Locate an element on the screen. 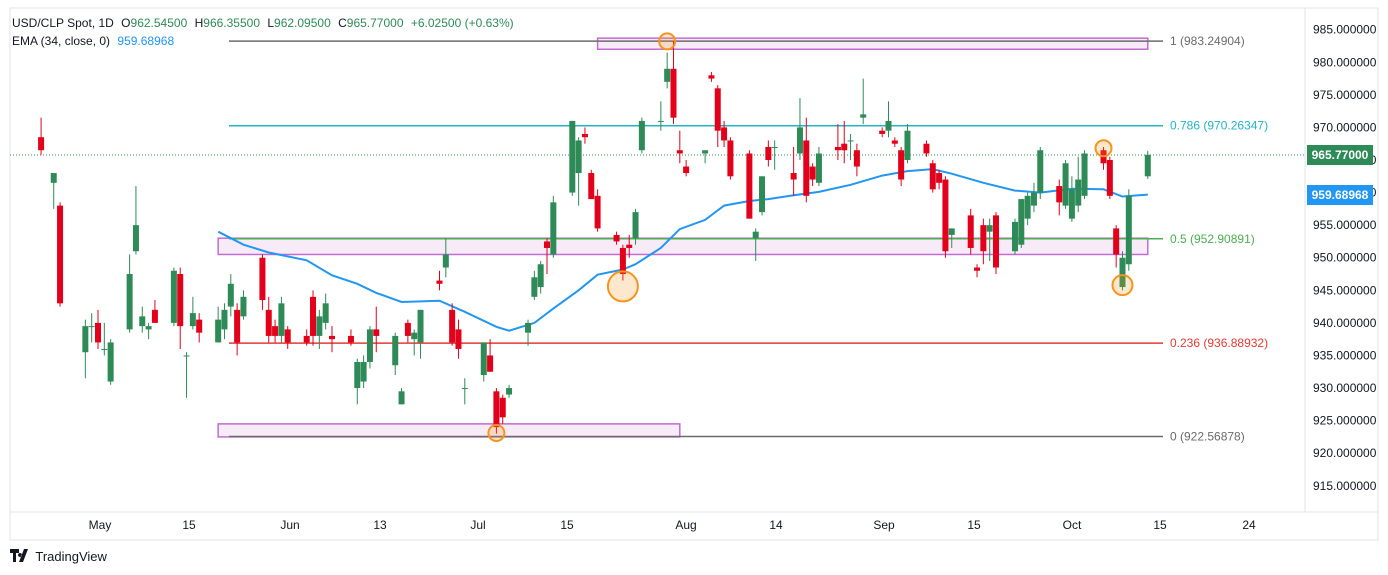 The width and height of the screenshot is (1388, 575). symbol-title: USD/CLP Spot, 1D is located at coordinates (63, 23).